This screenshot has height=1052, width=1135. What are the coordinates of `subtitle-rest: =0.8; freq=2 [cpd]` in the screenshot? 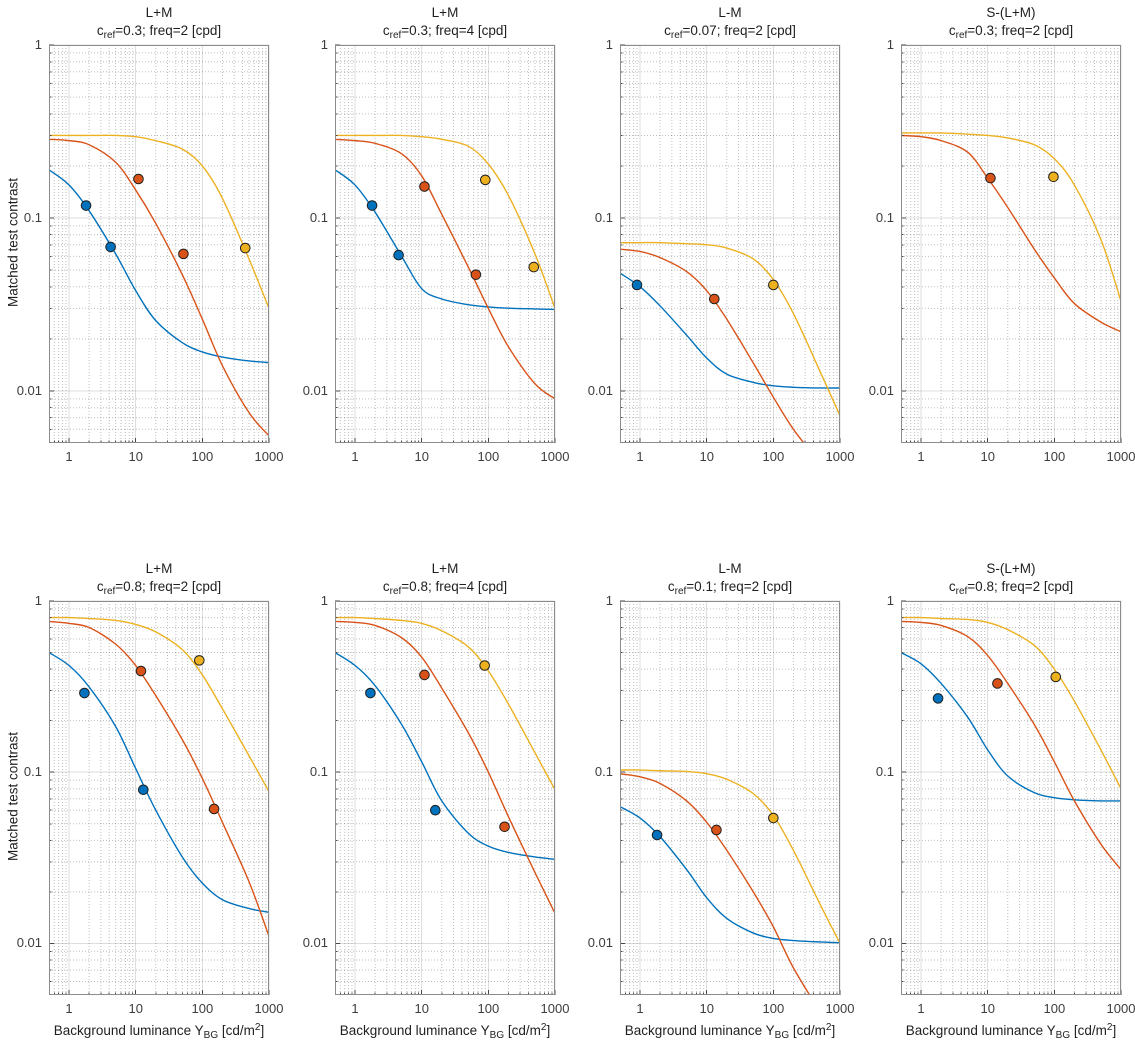 It's located at (1020, 586).